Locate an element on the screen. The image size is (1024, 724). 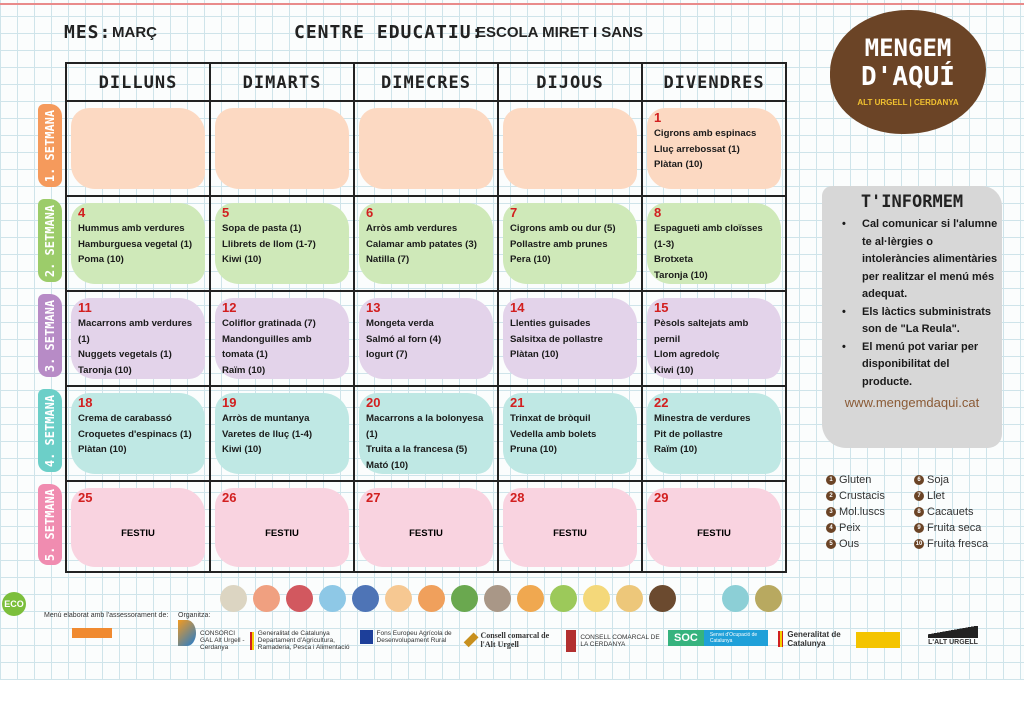
day-number: 6 is located at coordinates (370, 212).